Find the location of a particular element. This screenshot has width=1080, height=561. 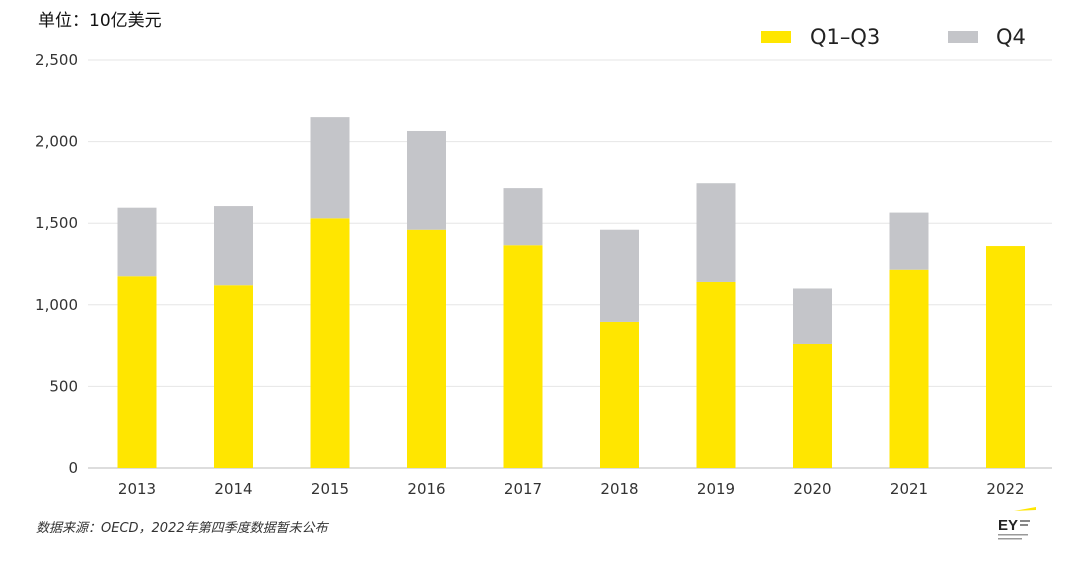

bar-q1-q3-2017 is located at coordinates (523, 356).